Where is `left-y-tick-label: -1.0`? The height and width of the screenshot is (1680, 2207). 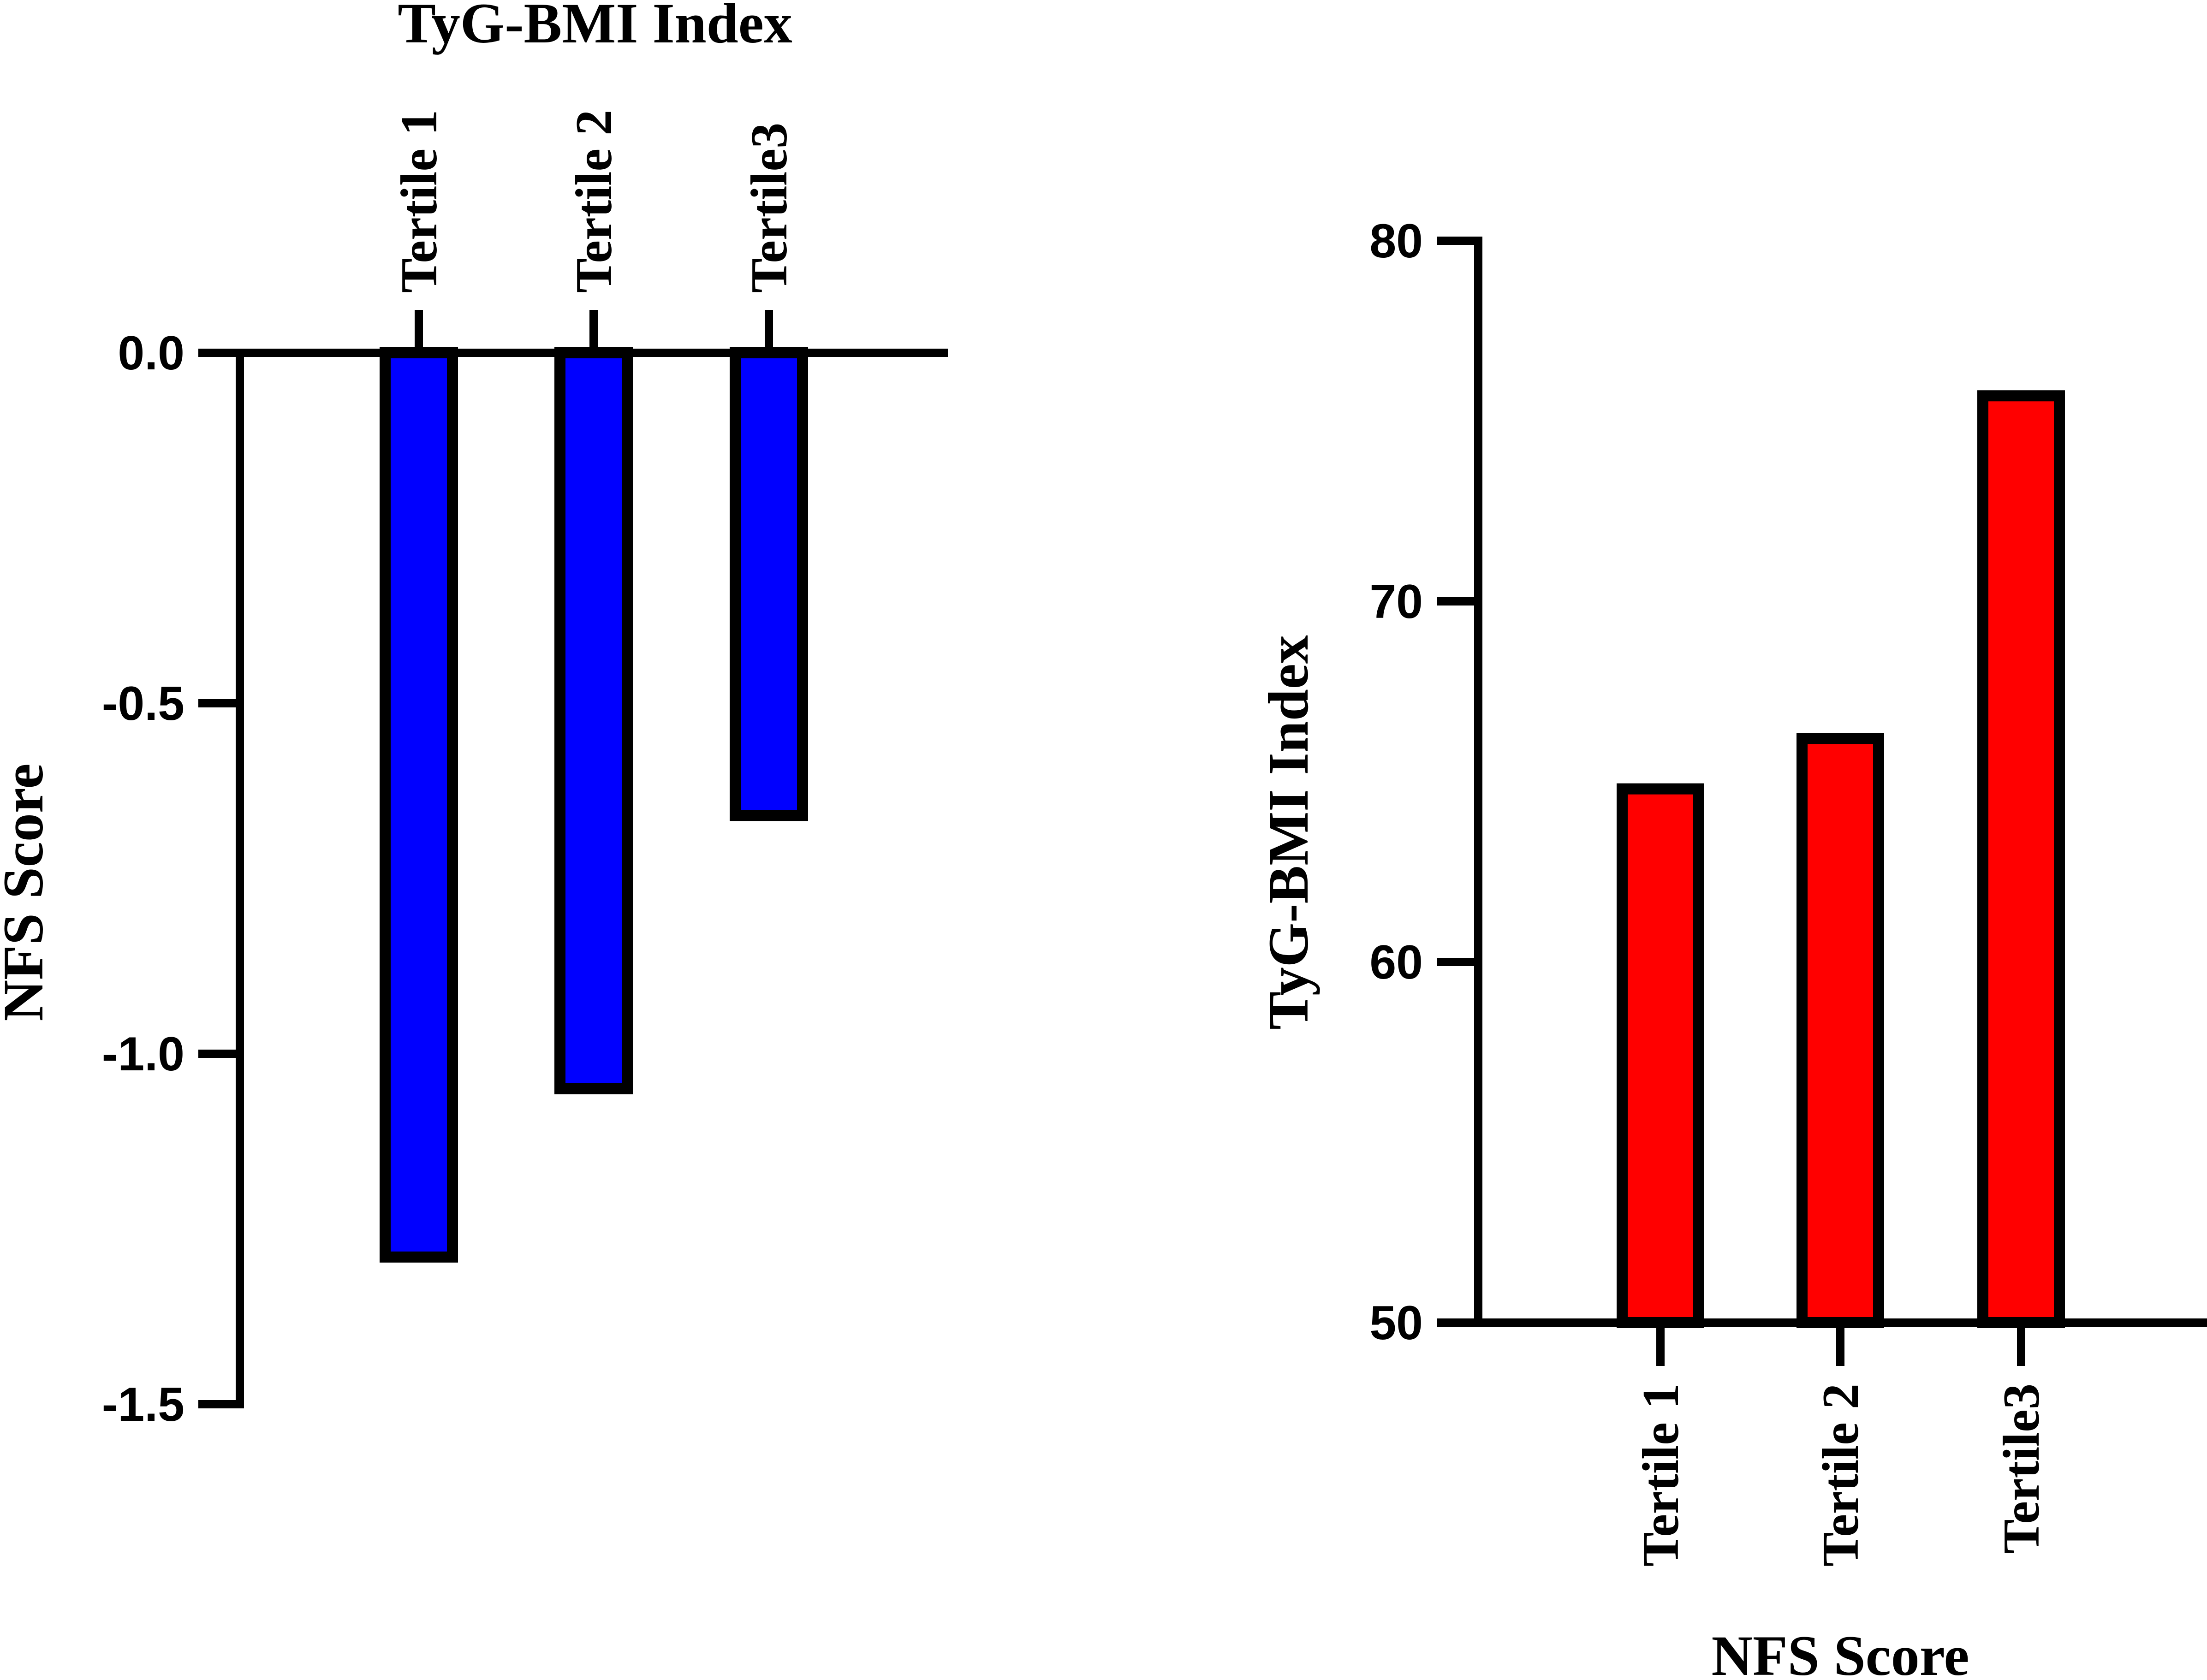
left-y-tick-label: -1.0 is located at coordinates (143, 1054).